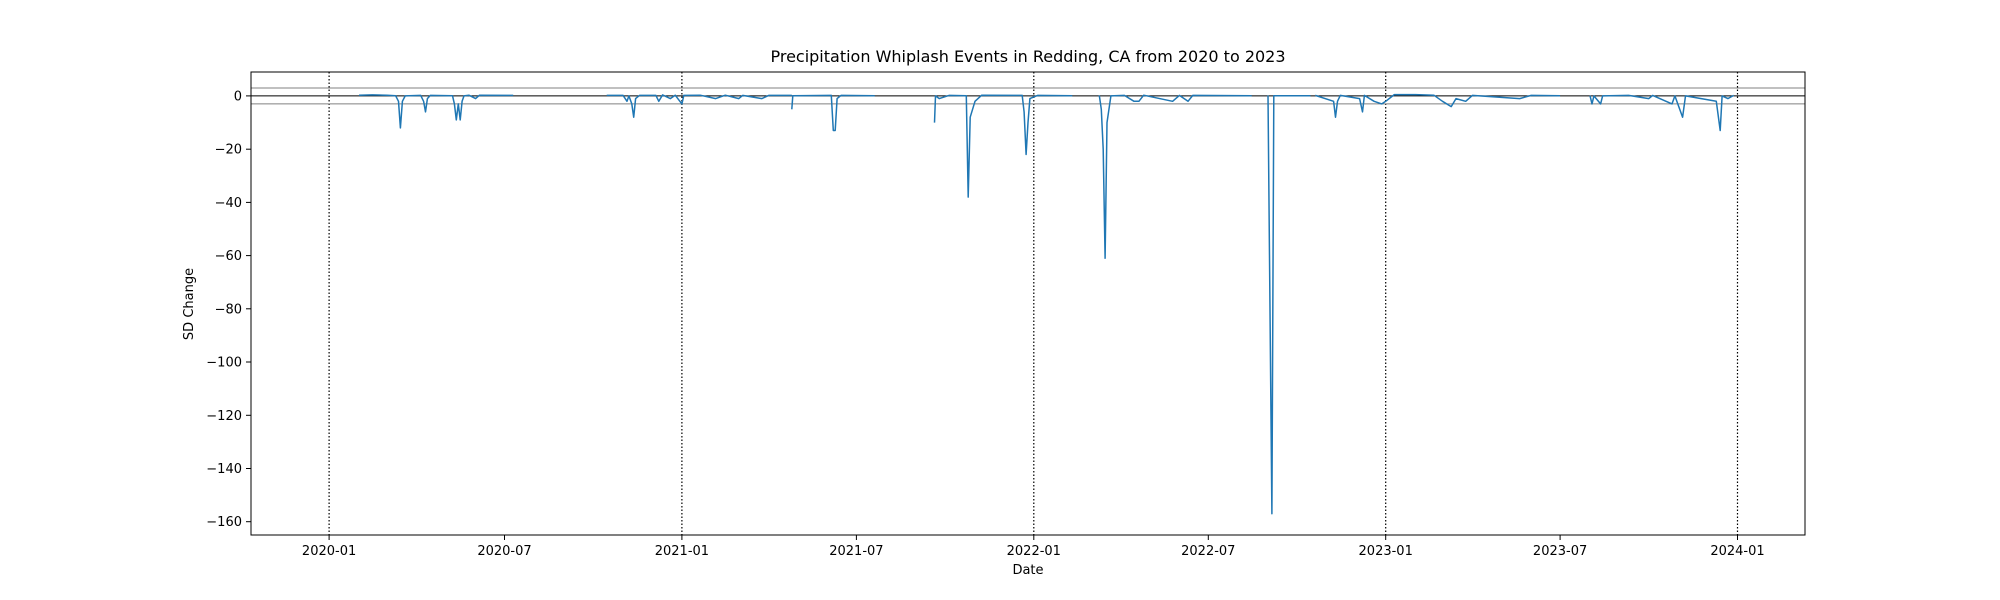  What do you see at coordinates (228, 256) in the screenshot?
I see `y-tick-label: −60` at bounding box center [228, 256].